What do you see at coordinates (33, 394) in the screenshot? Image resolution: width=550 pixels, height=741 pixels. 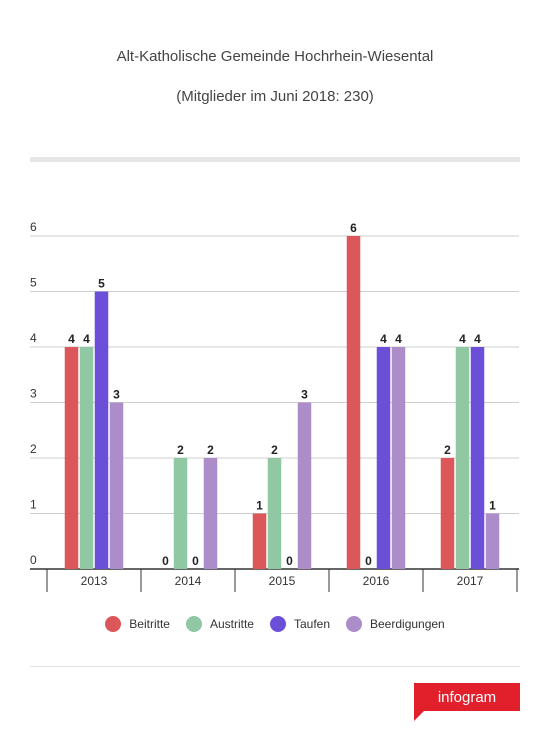 I see `y-tick-label: 3` at bounding box center [33, 394].